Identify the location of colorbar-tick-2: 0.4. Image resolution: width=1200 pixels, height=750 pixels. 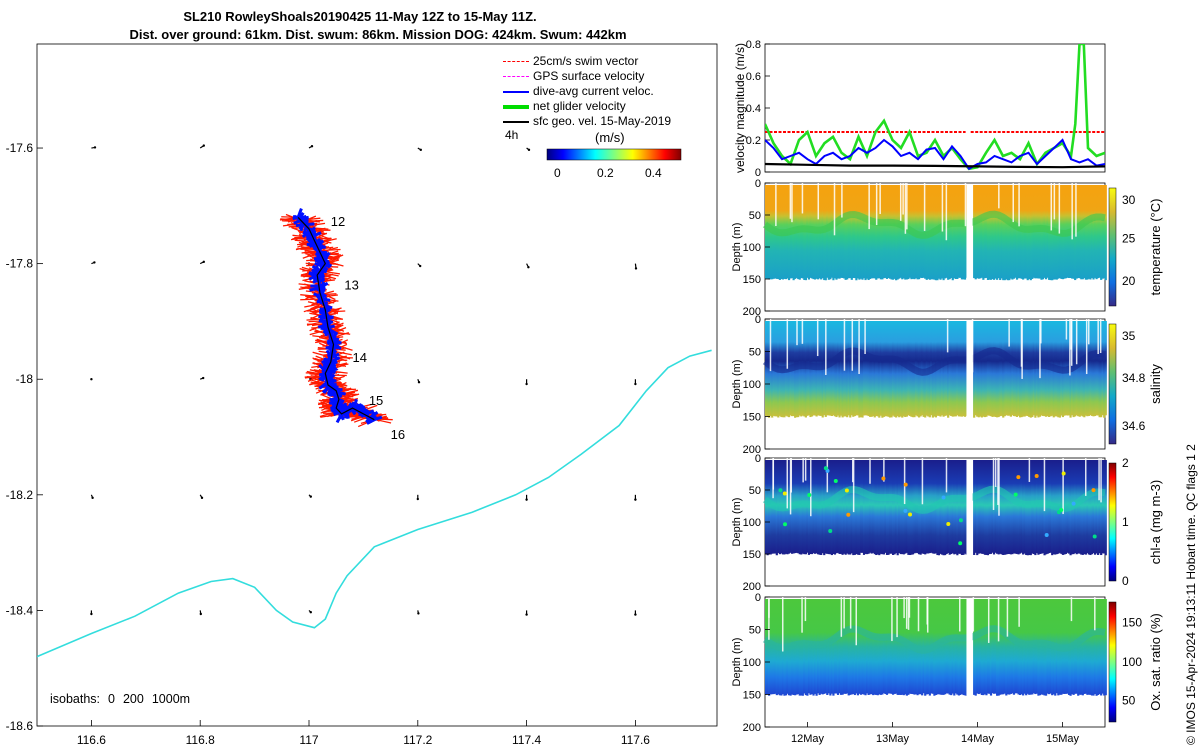
(653, 173).